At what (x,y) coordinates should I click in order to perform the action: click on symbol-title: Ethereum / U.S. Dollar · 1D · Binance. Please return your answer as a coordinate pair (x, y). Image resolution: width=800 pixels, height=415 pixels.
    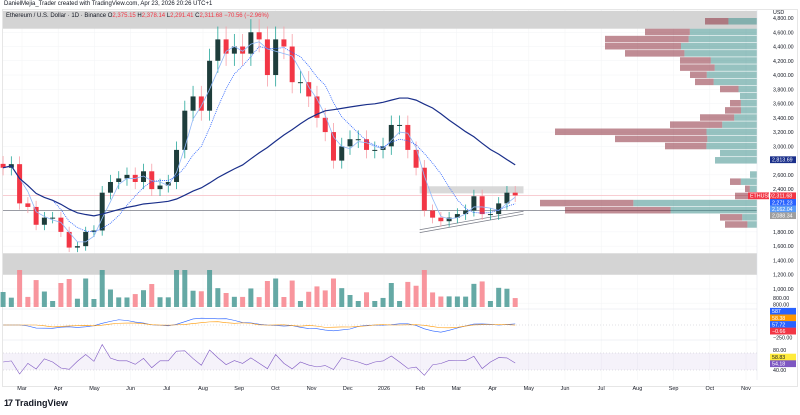
    Looking at the image, I should click on (56, 16).